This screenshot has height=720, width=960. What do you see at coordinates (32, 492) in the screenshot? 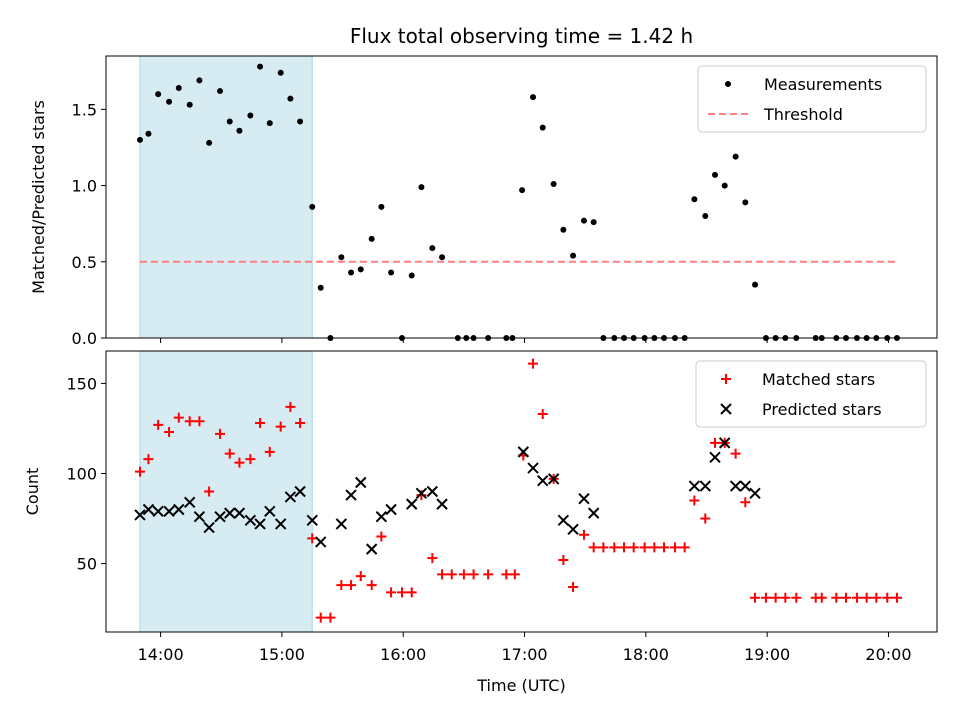
I see `count-y-axis-label: Count` at bounding box center [32, 492].